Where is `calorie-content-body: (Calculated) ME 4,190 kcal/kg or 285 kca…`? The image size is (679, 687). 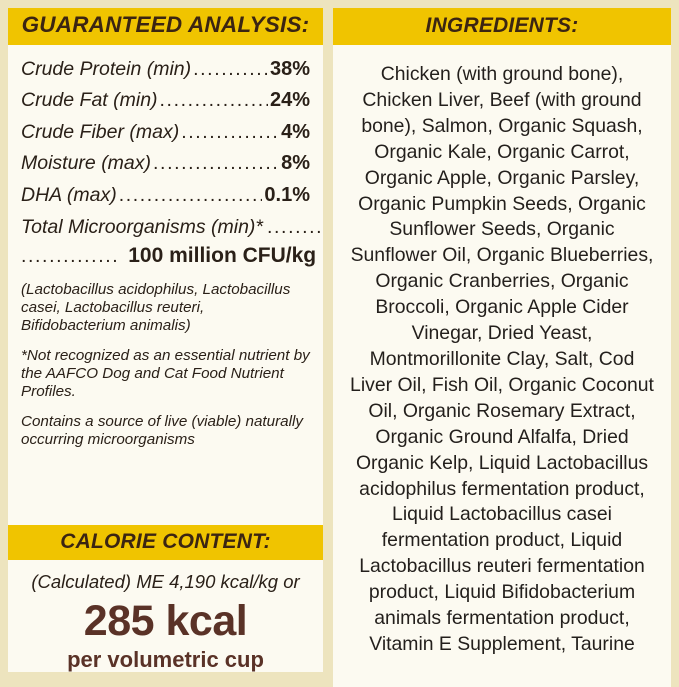
calorie-content-body: (Calculated) ME 4,190 kcal/kg or 285 kca… is located at coordinates (165, 616).